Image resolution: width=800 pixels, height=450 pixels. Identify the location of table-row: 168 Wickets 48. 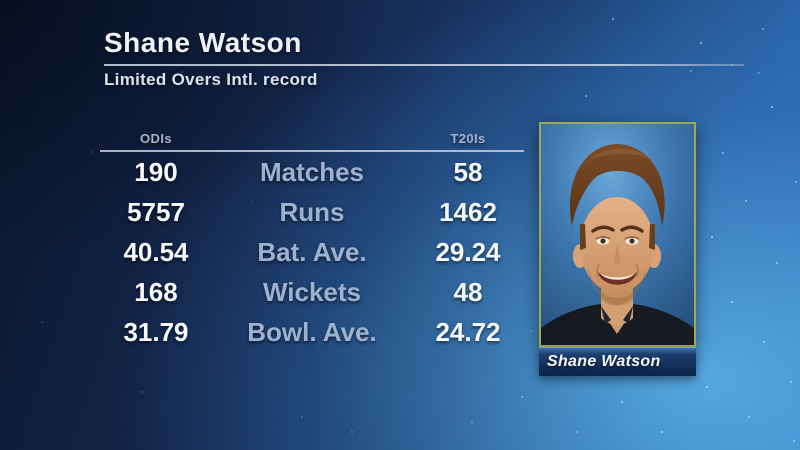
(312, 292).